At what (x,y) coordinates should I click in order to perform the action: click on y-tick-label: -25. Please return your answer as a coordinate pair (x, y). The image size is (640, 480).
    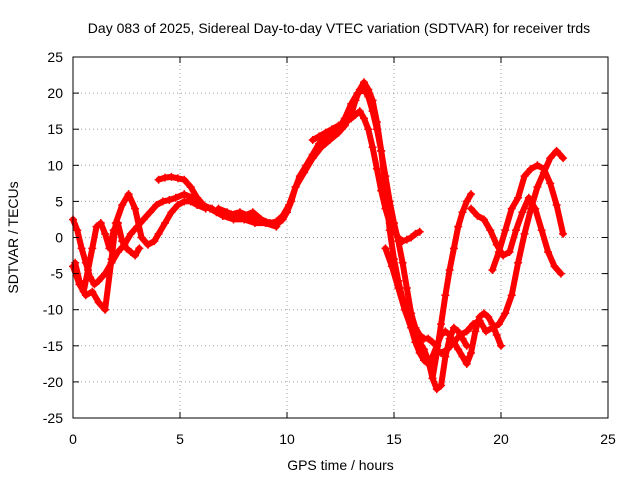
    Looking at the image, I should click on (53, 418).